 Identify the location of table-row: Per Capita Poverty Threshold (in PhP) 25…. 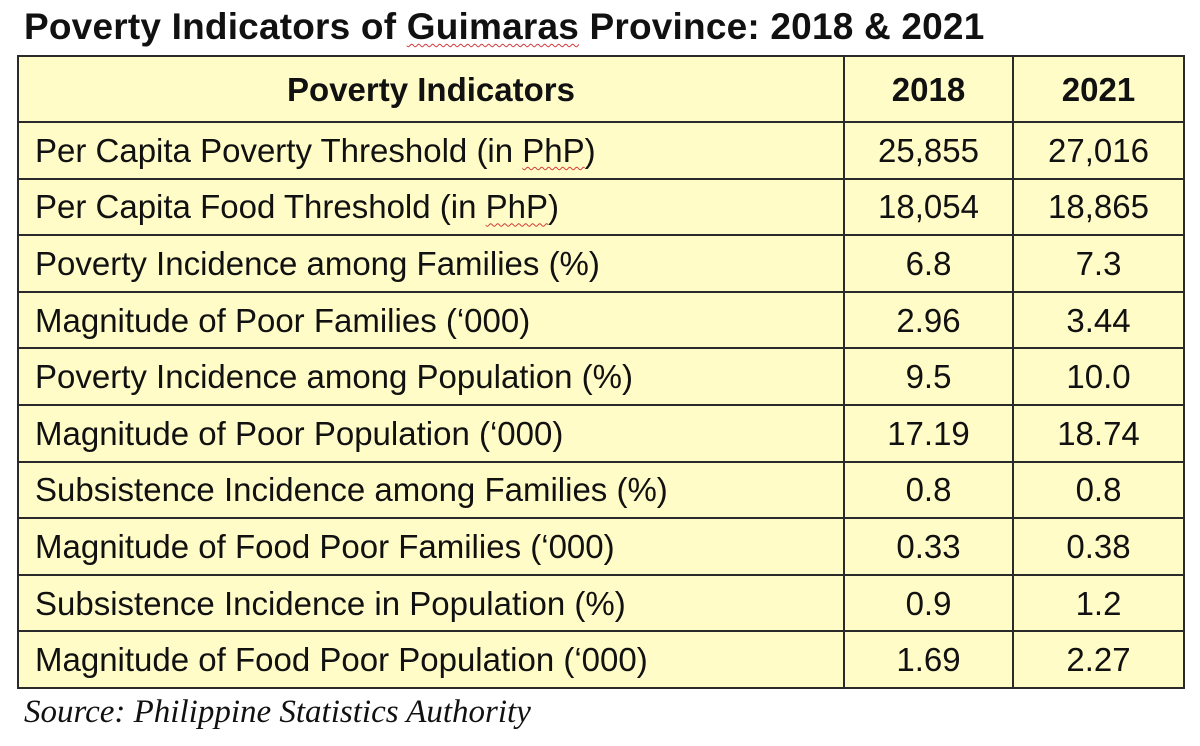
(601, 150).